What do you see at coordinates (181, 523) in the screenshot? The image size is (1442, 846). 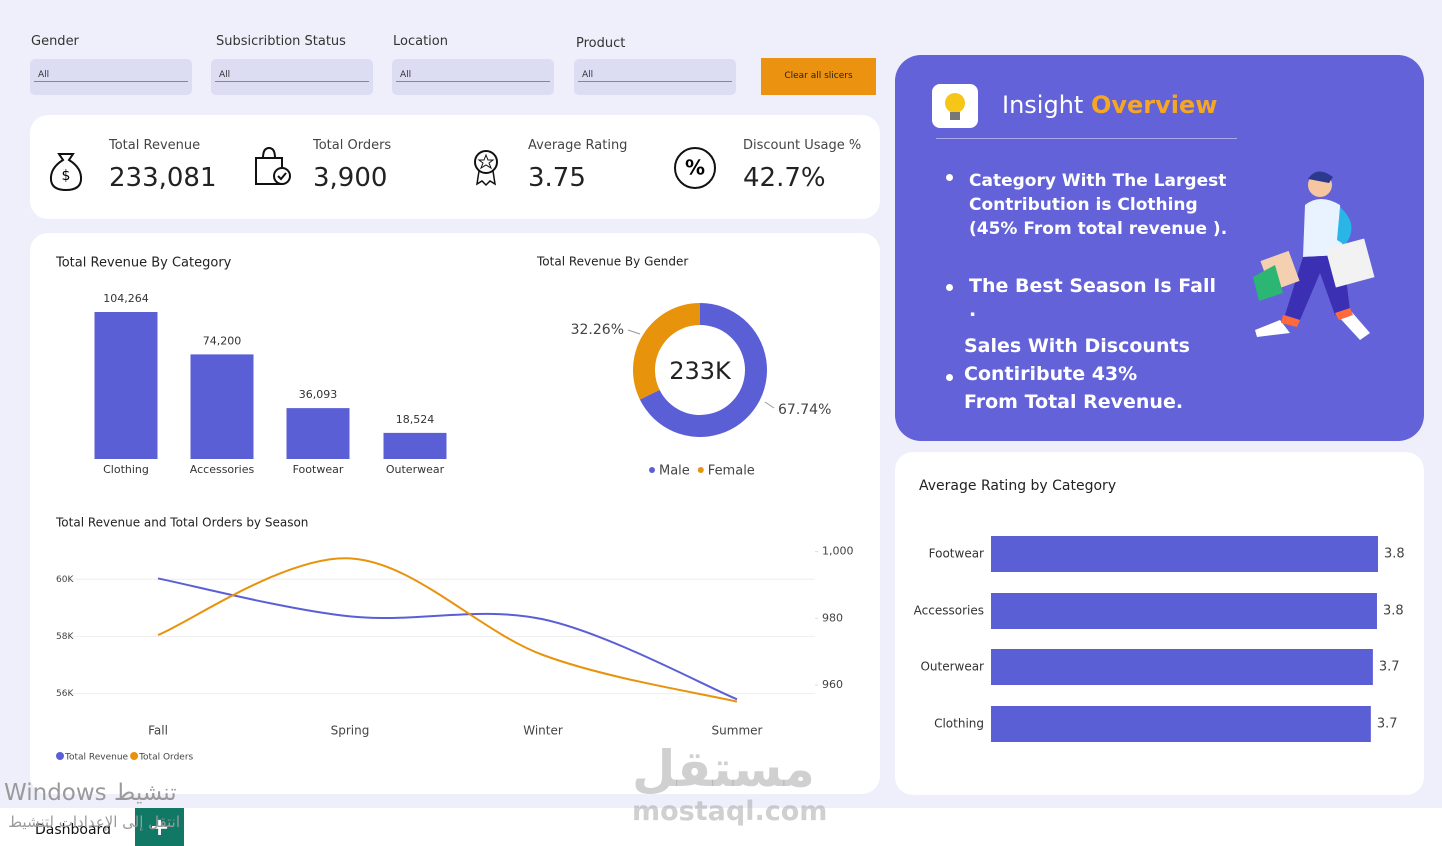 I see `chart-title: Total Revenue and Total Orders by Season` at bounding box center [181, 523].